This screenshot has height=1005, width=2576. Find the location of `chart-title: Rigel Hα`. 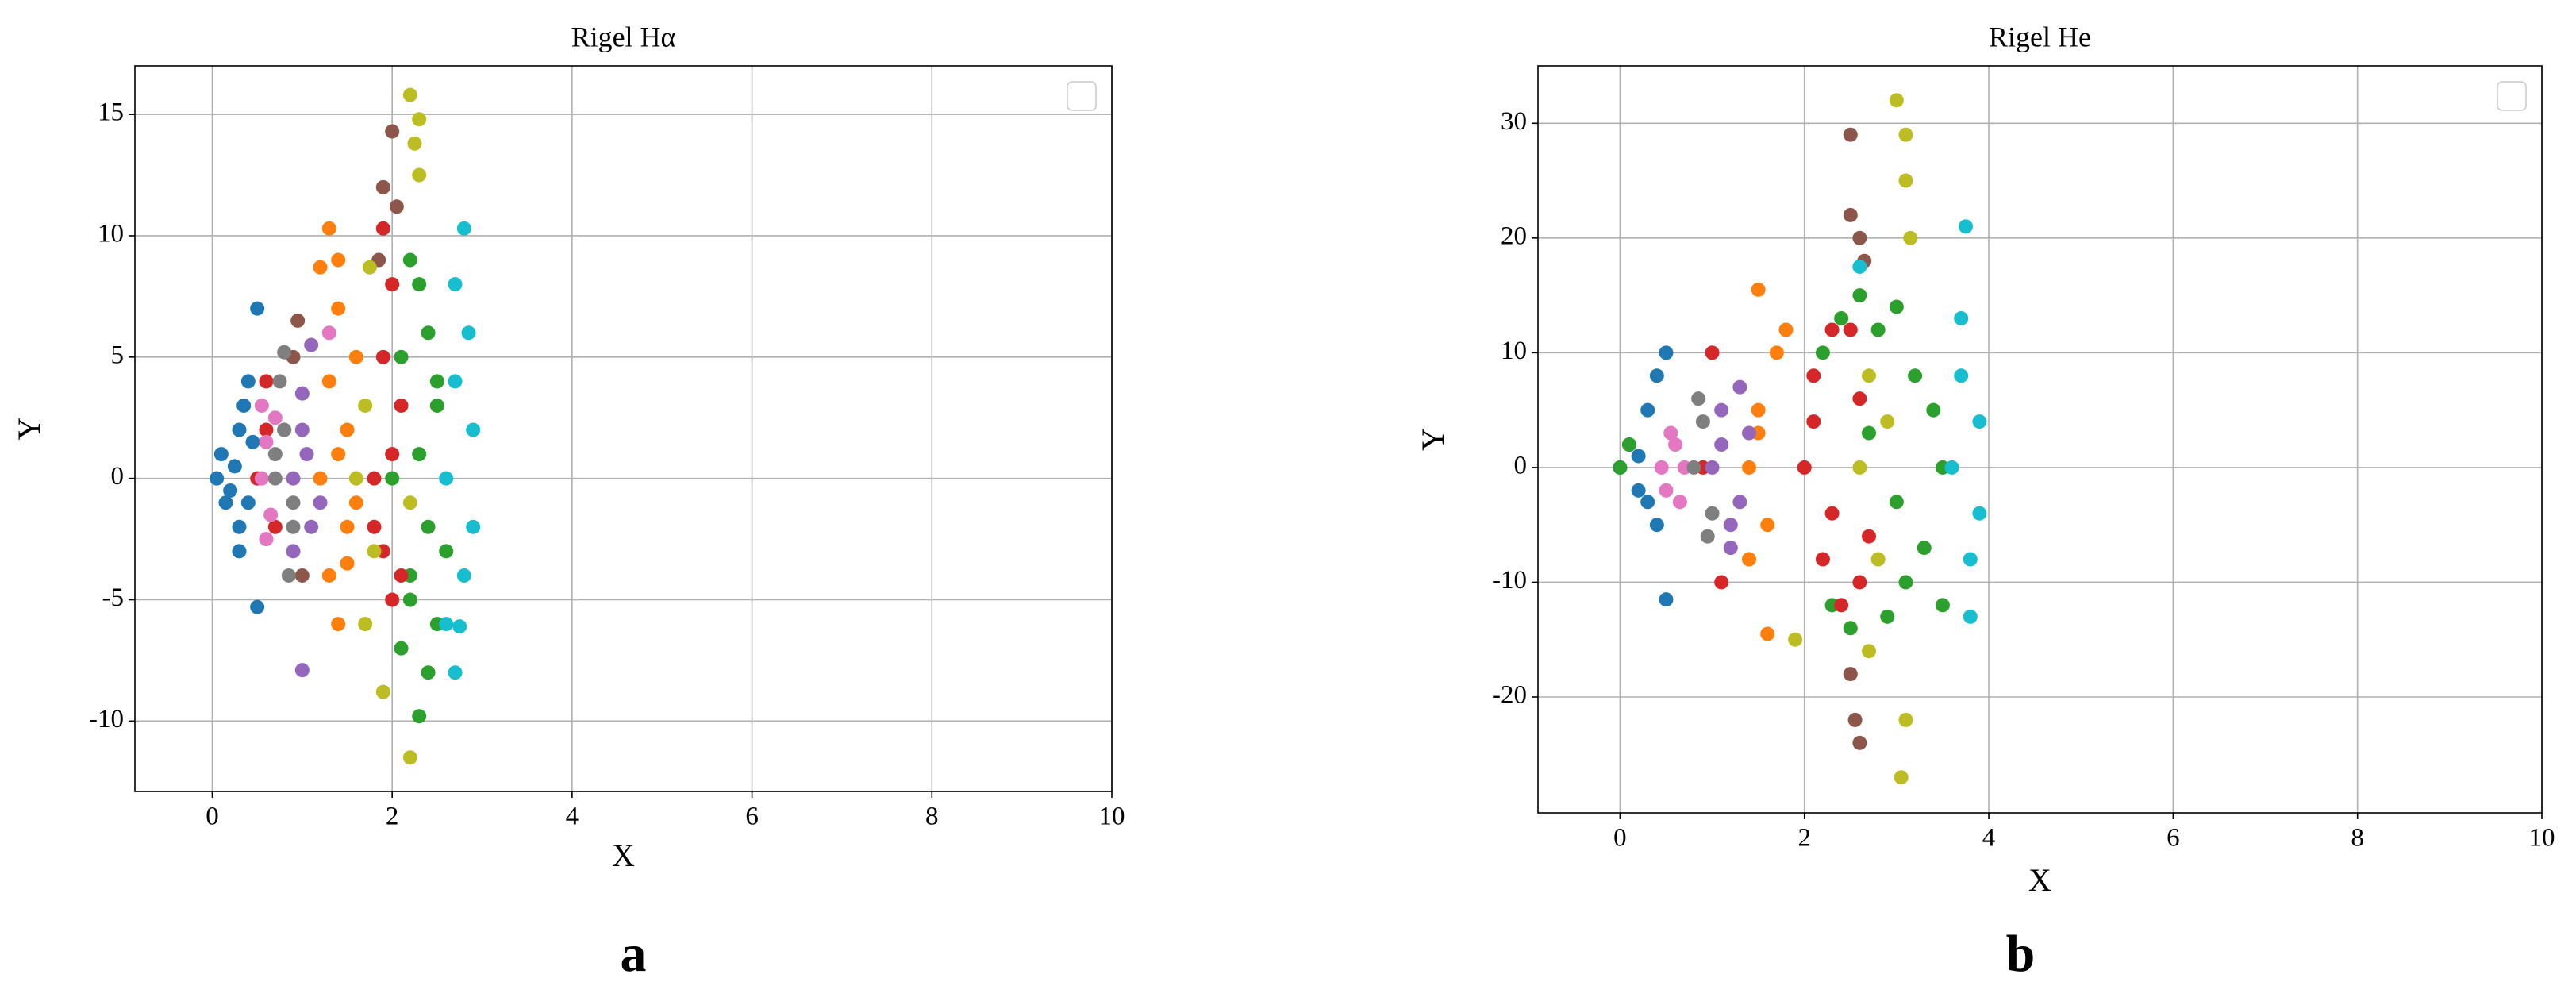

chart-title: Rigel Hα is located at coordinates (623, 36).